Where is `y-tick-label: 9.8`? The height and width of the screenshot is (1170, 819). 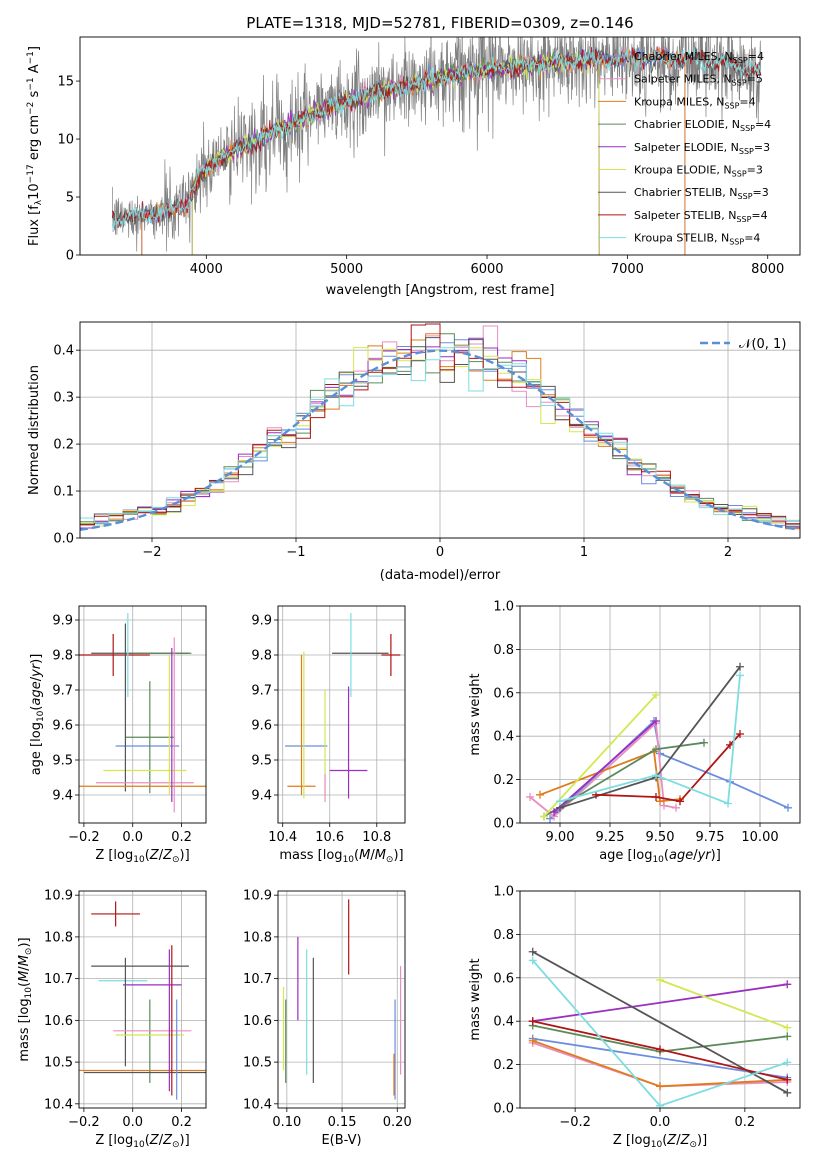
y-tick-label: 9.8 is located at coordinates (62, 656).